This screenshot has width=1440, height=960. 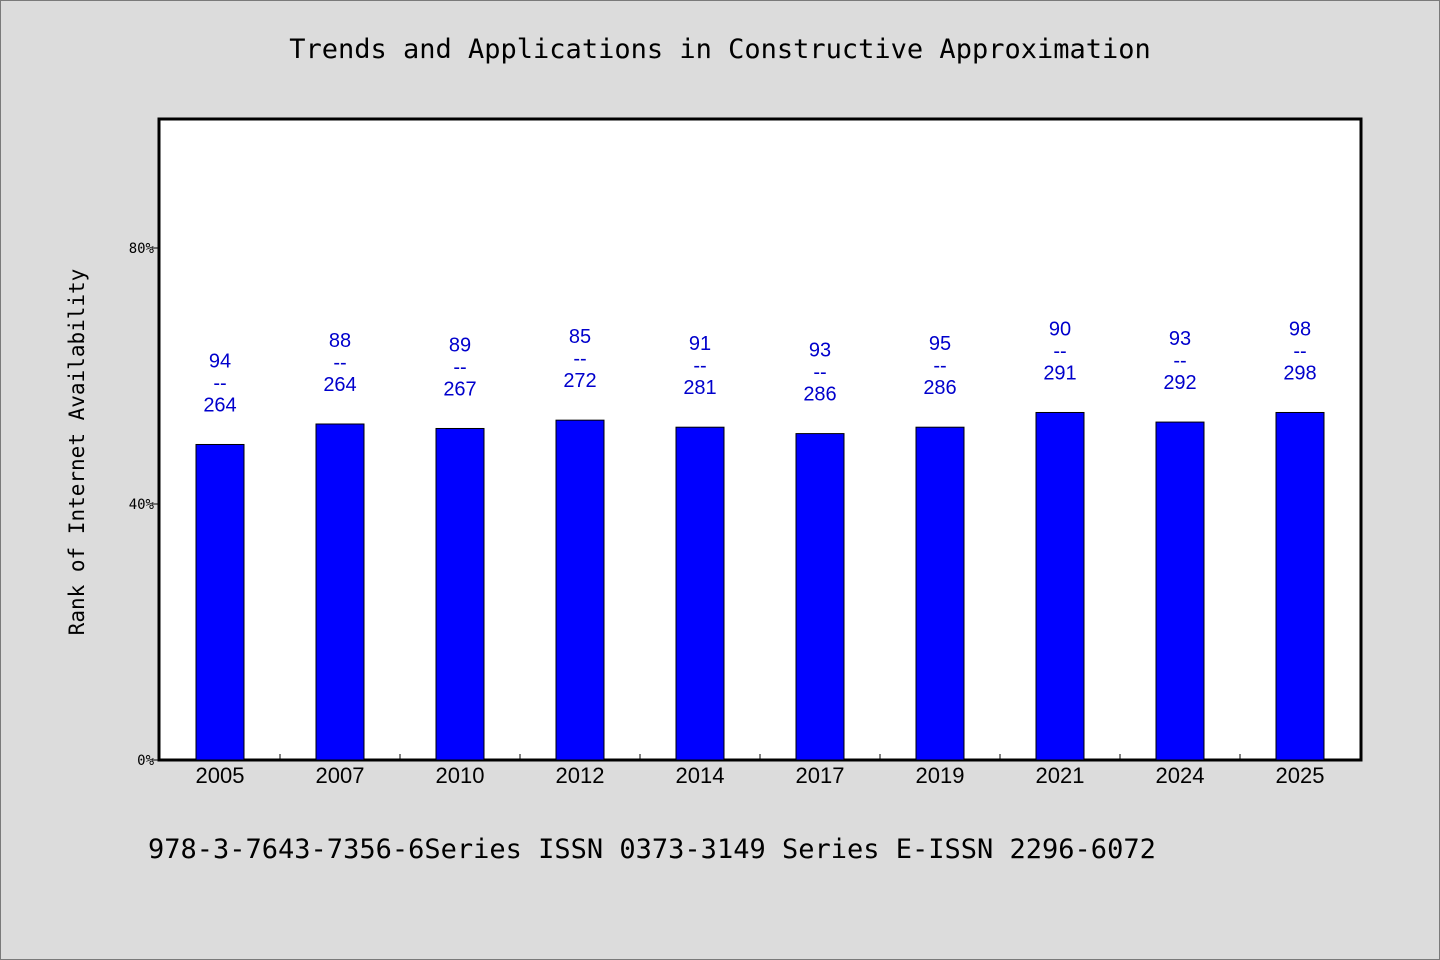 What do you see at coordinates (1180, 591) in the screenshot?
I see `bar-2024` at bounding box center [1180, 591].